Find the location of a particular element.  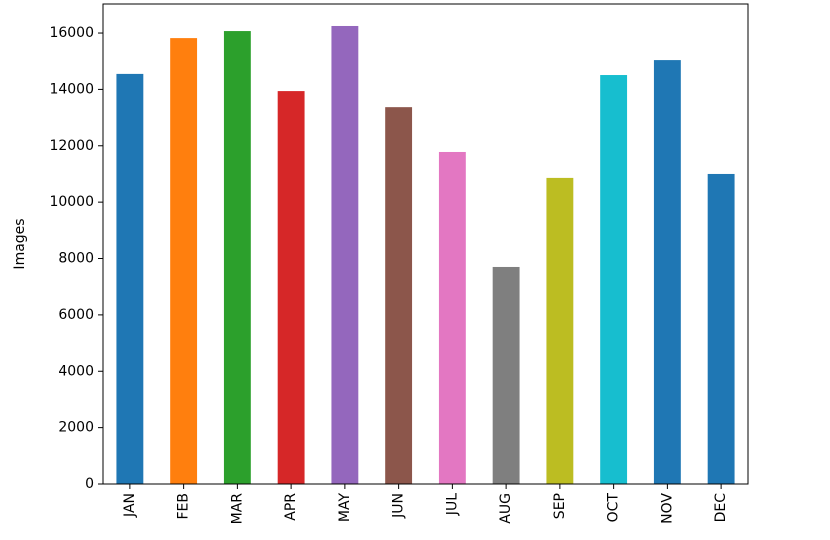

y-tick-label: 4000 is located at coordinates (76, 371).